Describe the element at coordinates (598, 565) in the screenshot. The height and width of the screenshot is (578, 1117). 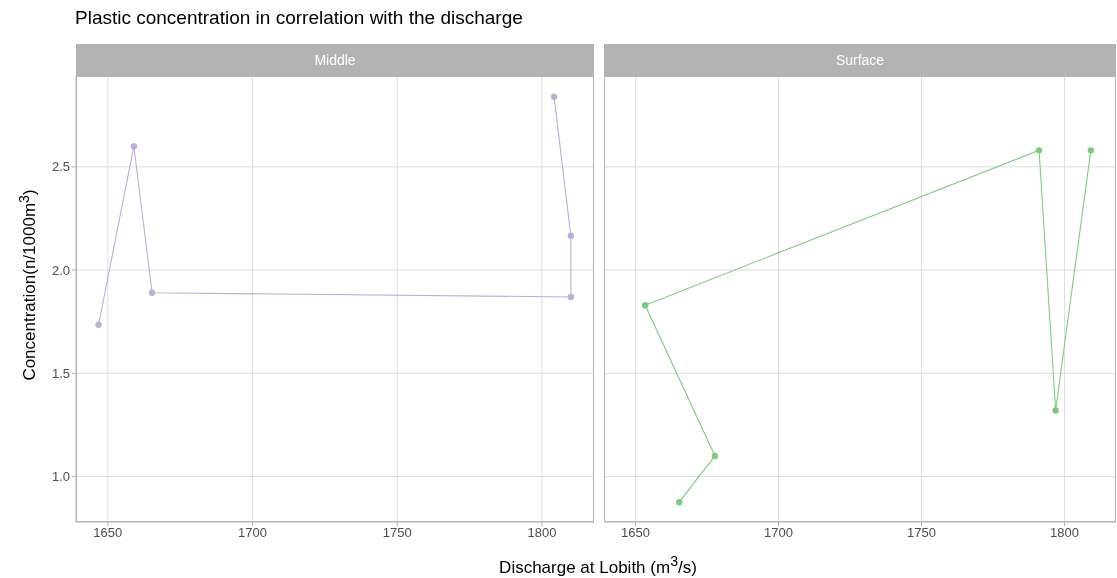
I see `x-axis-title: Discharge at Lobith (m$^{3}$/s)` at that location.